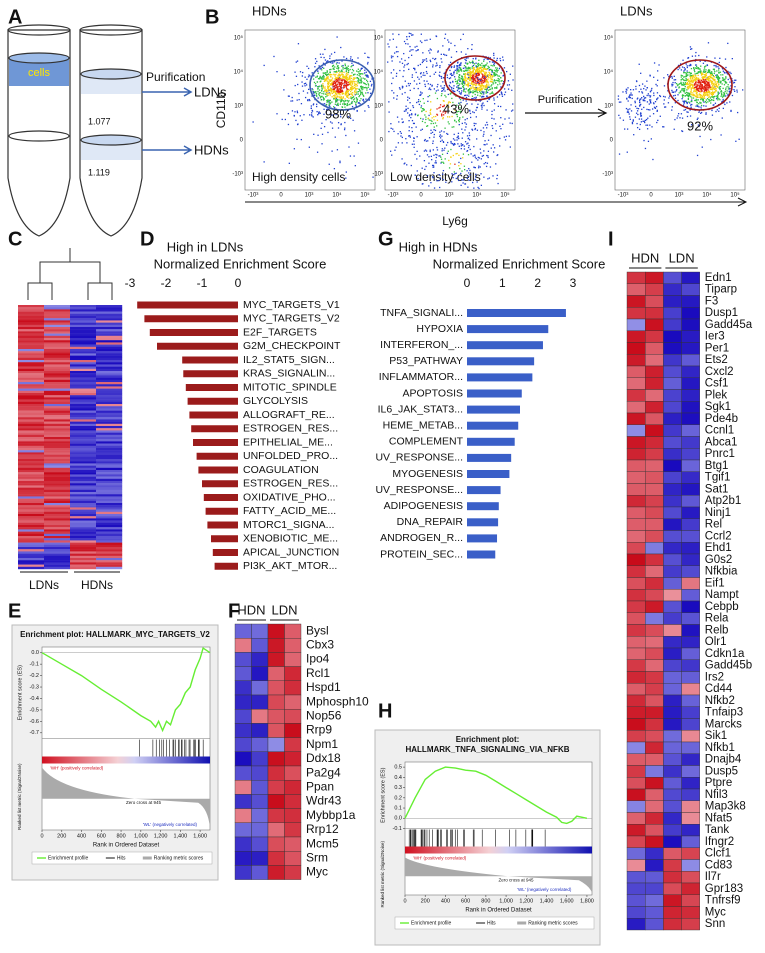  Describe the element at coordinates (122, 858) in the screenshot. I see `legend-box` at that location.